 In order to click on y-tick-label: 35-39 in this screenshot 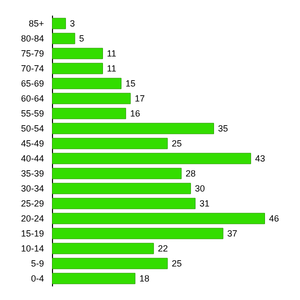, I will do `click(32, 173)`.